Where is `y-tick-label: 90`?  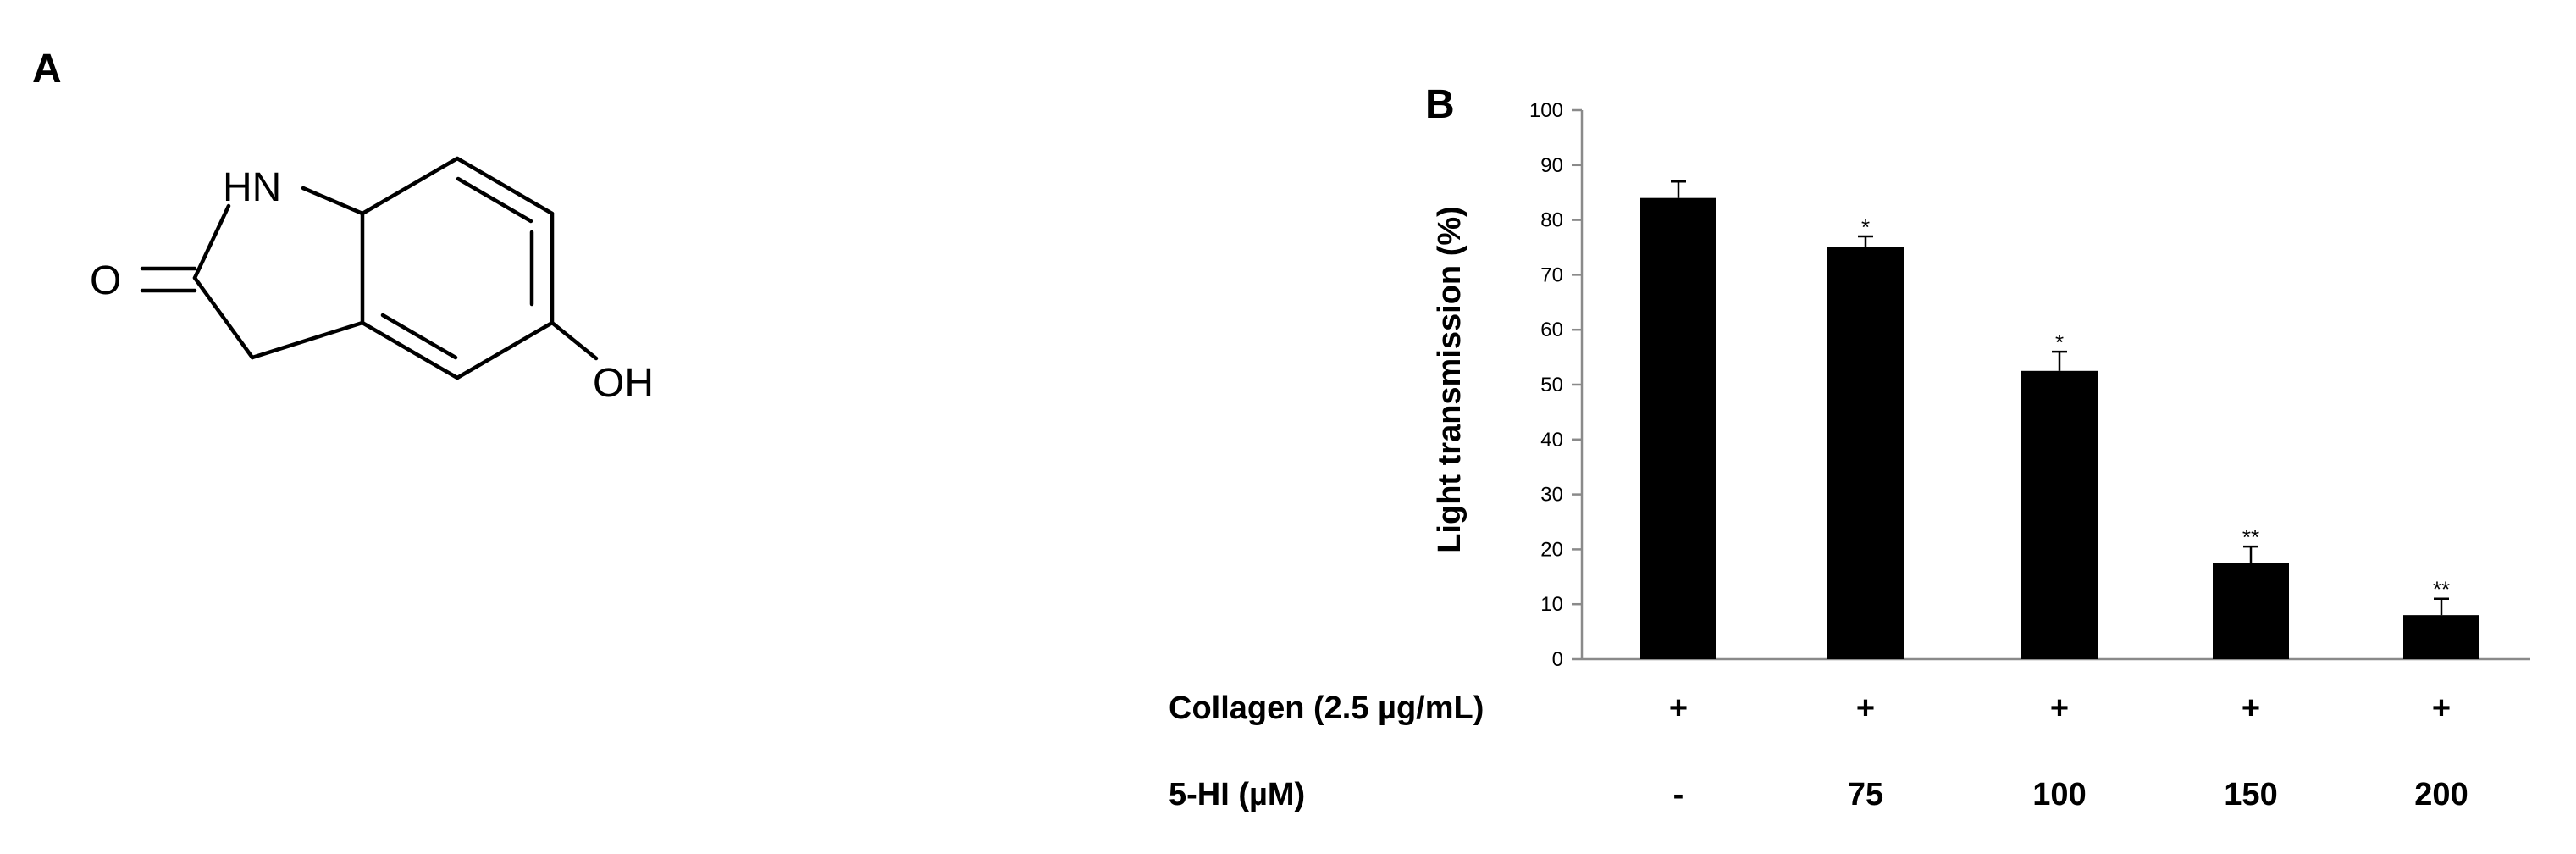 y-tick-label: 90 is located at coordinates (1552, 165).